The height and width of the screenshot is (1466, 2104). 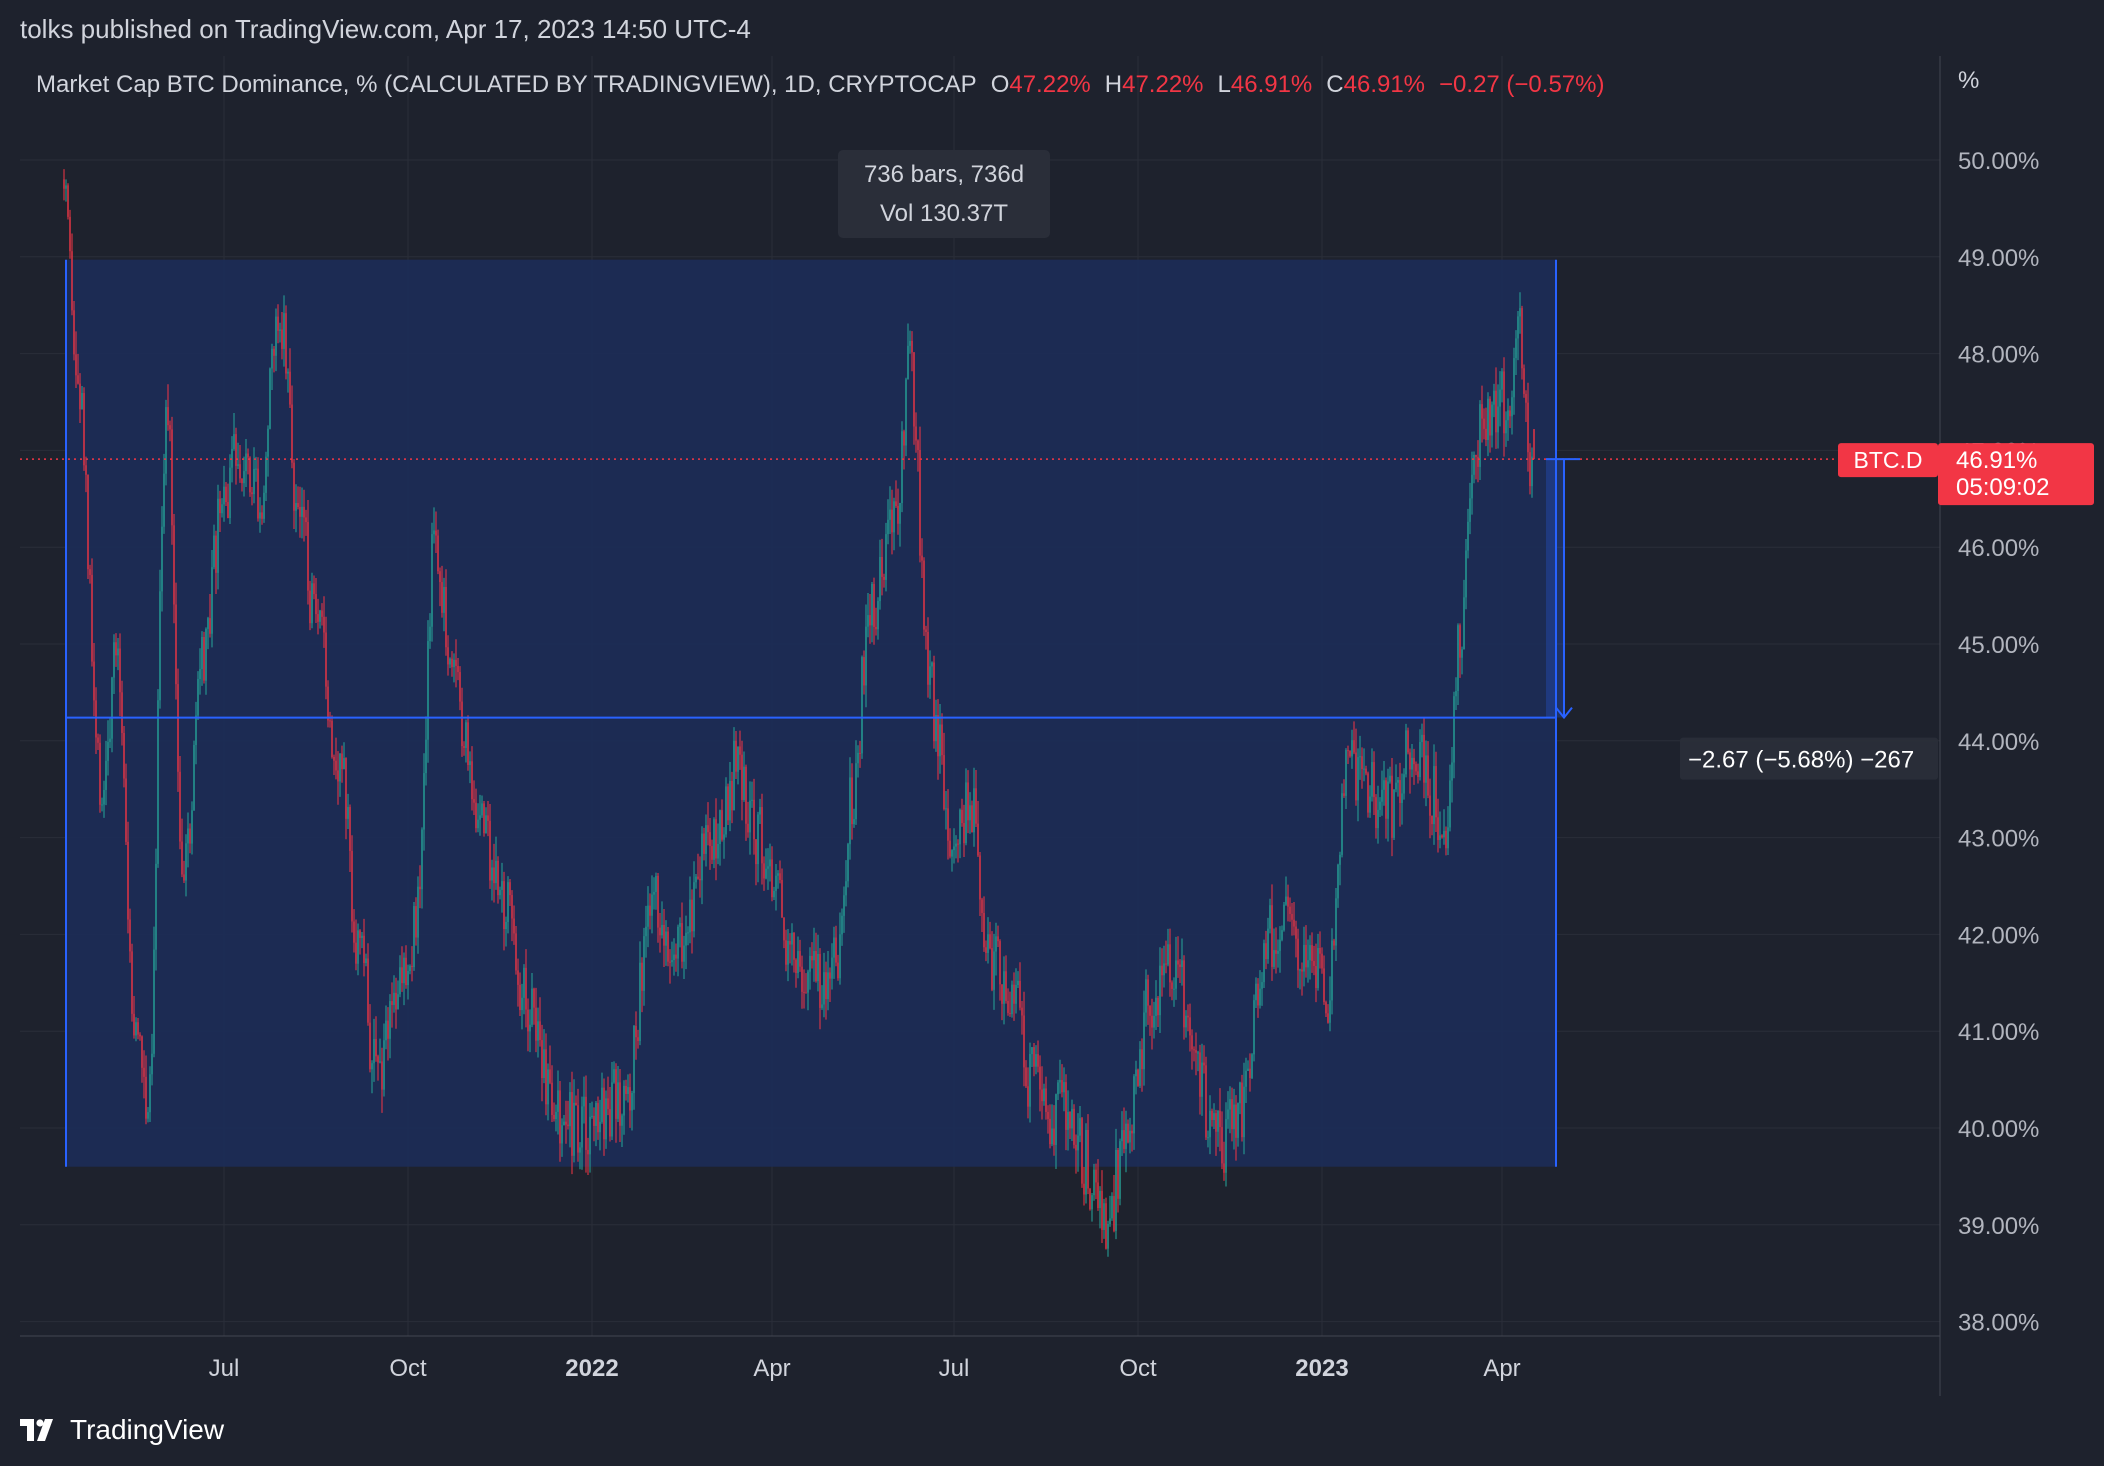 What do you see at coordinates (1888, 460) in the screenshot?
I see `symbol-tag` at bounding box center [1888, 460].